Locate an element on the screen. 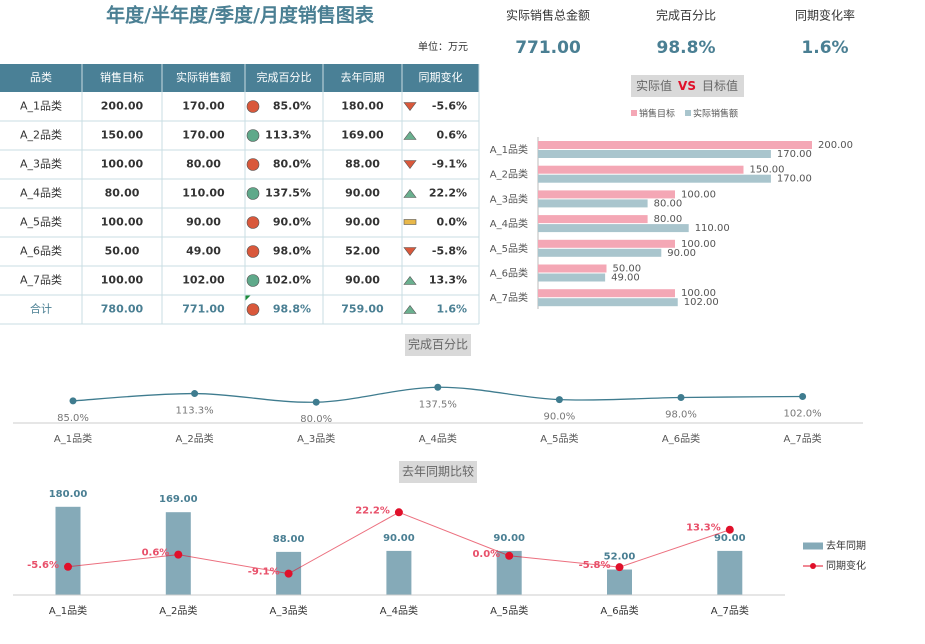 The width and height of the screenshot is (925, 644). legend-label: 销售目标 is located at coordinates (657, 114).